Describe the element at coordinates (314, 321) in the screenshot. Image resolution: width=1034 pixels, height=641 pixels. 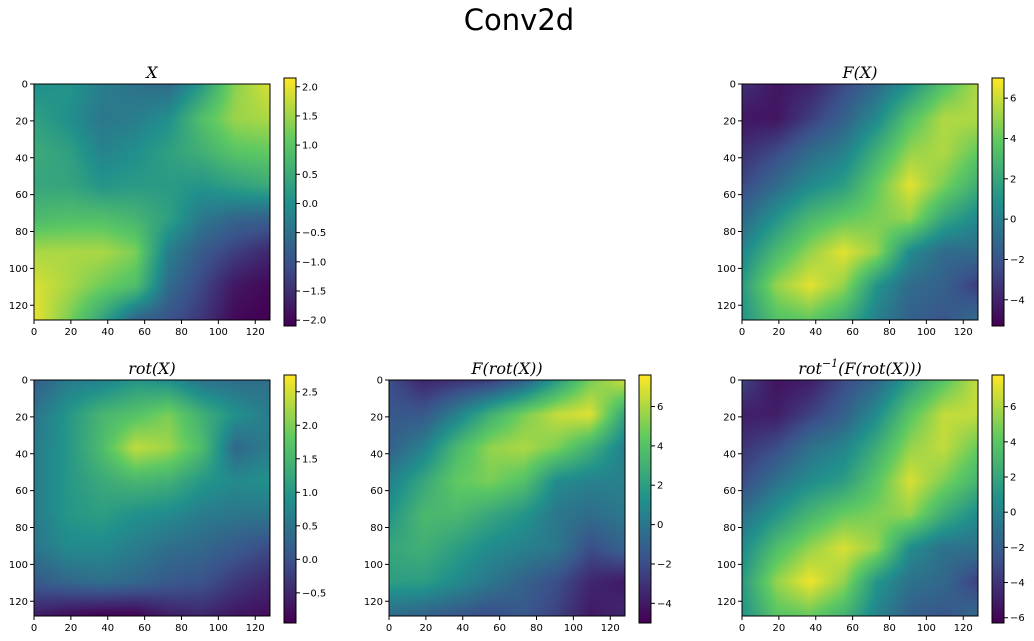
I see `colorbar-tick-label: −2.0` at that location.